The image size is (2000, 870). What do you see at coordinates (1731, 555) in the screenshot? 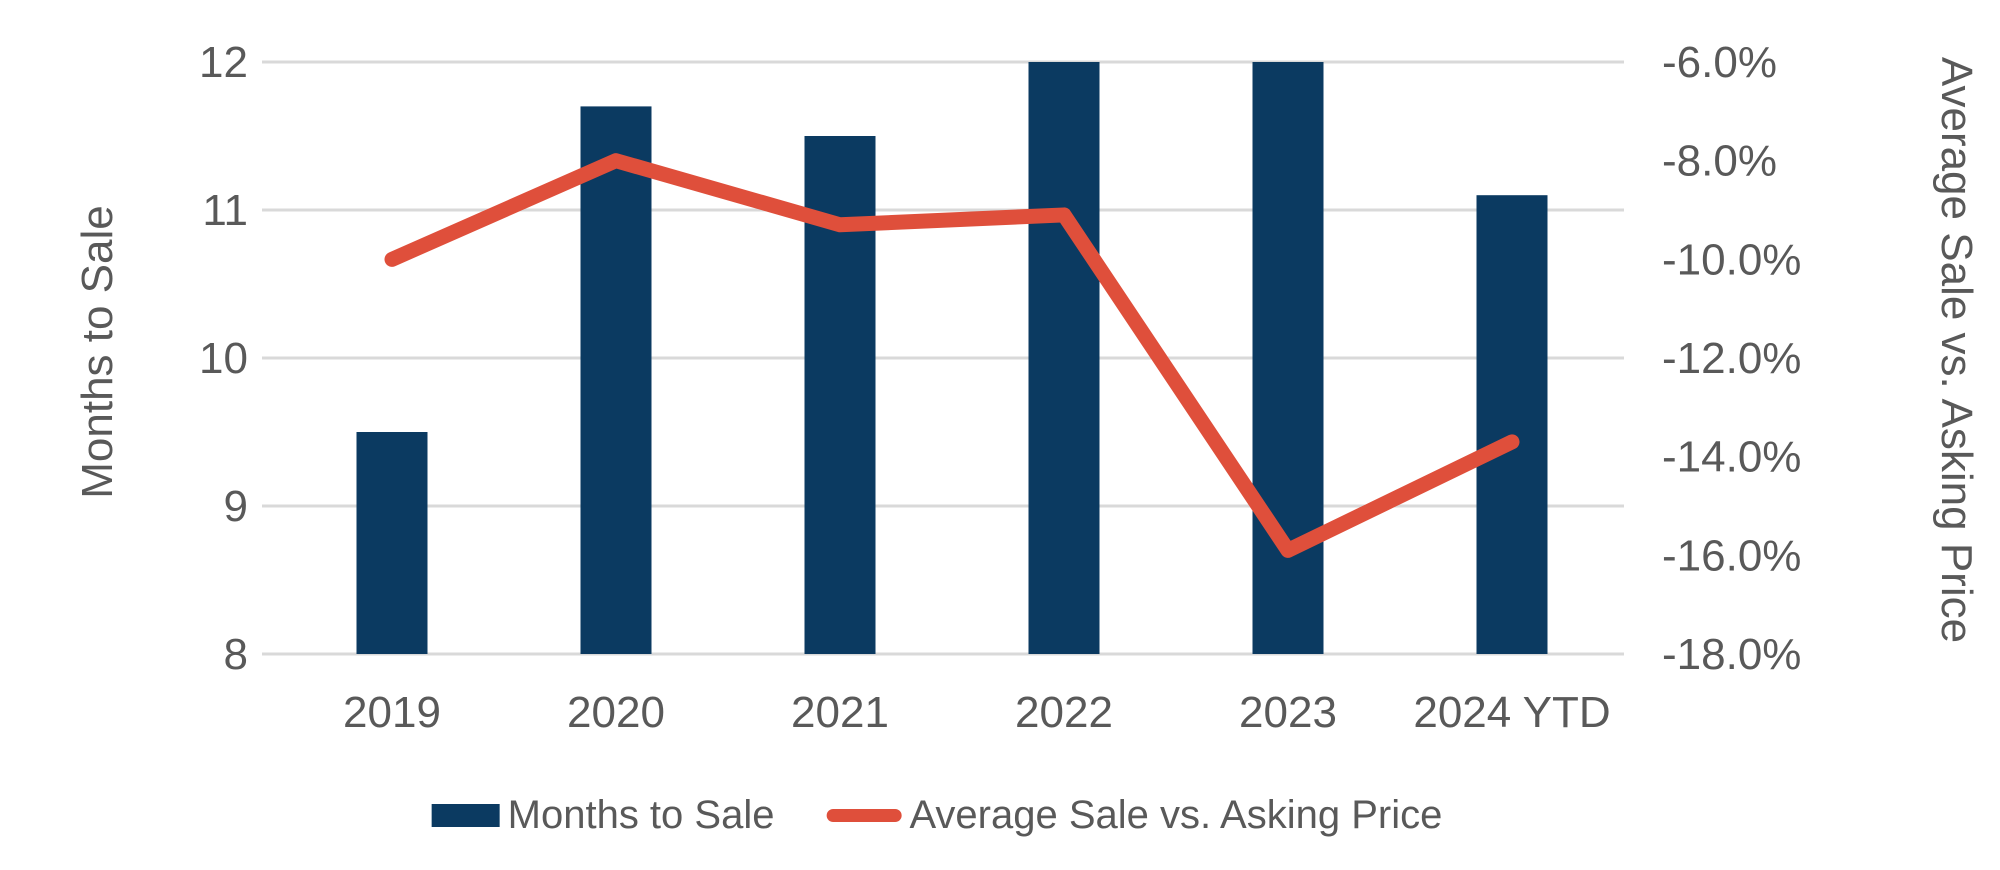
I see `right-axis-tick: -16.0%` at bounding box center [1731, 555].